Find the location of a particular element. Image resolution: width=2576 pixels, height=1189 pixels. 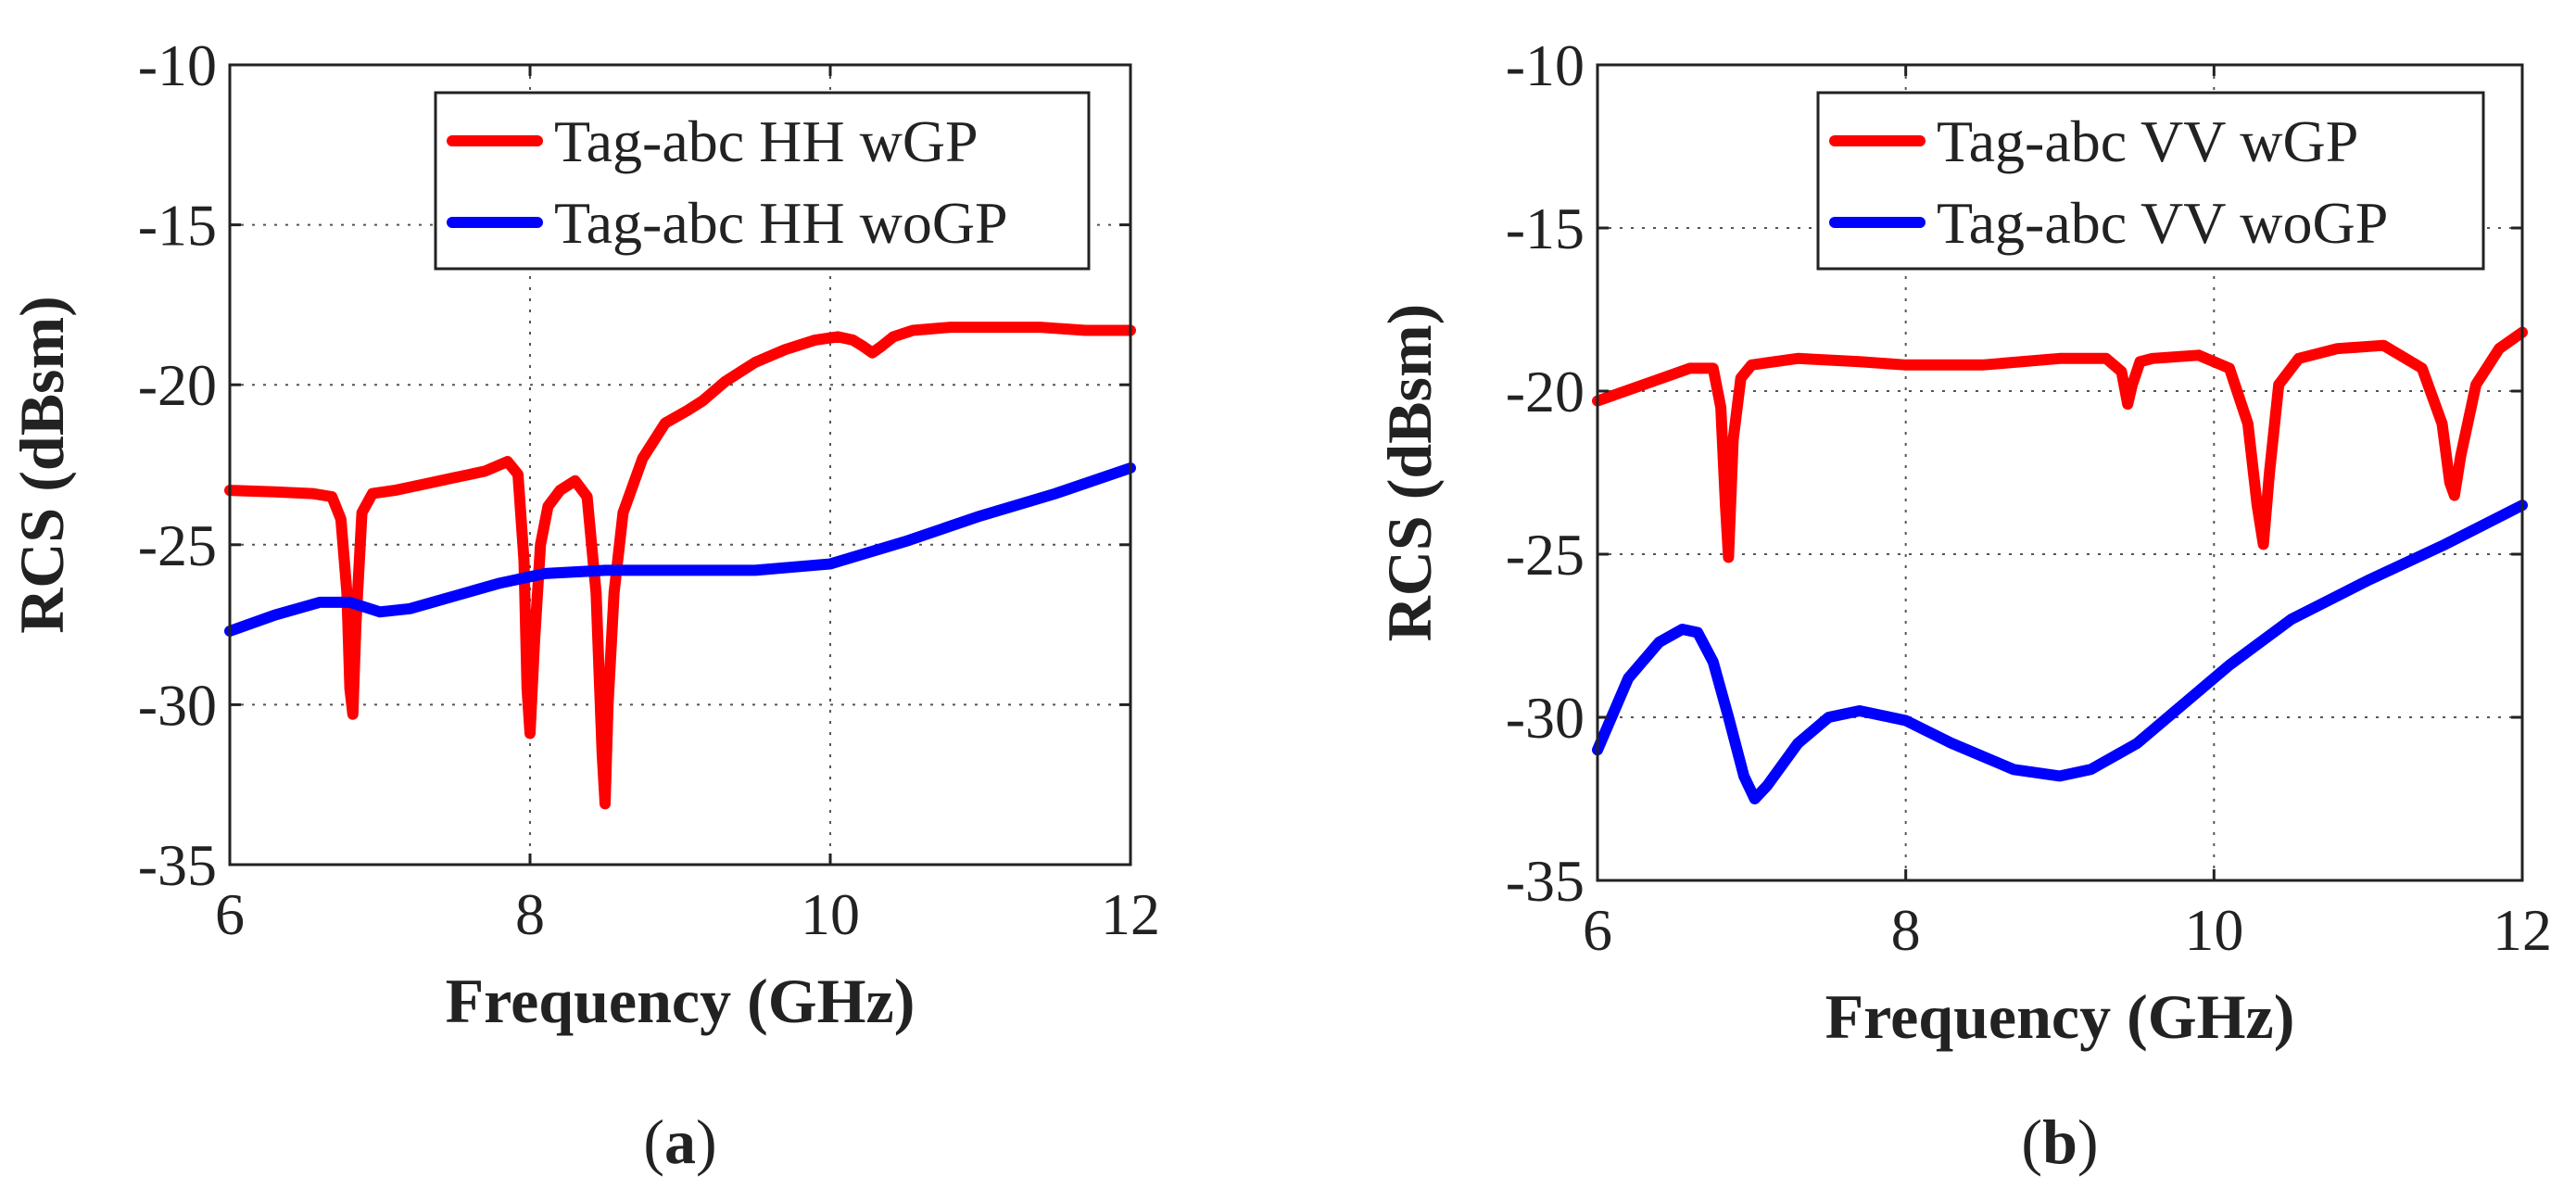

panel-label: (a) is located at coordinates (679, 1142).